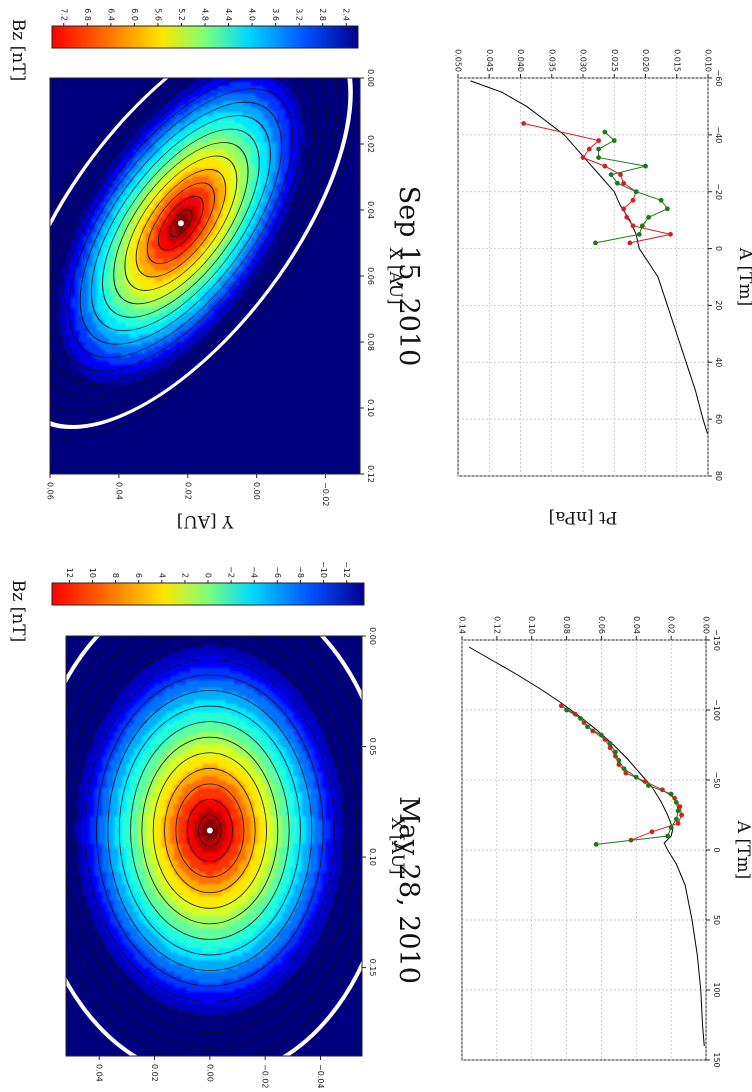 The width and height of the screenshot is (752, 1092). I want to click on y-tick-label: 0.00, so click(256, 491).